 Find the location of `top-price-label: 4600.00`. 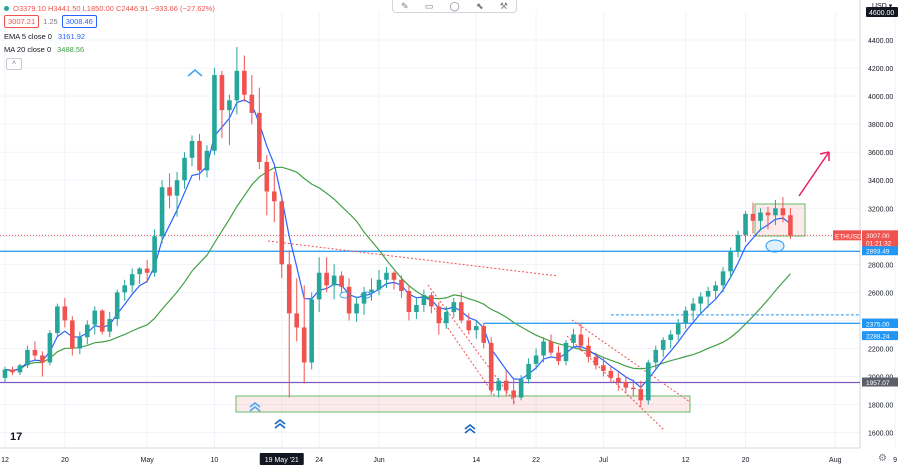

top-price-label: 4600.00 is located at coordinates (881, 13).